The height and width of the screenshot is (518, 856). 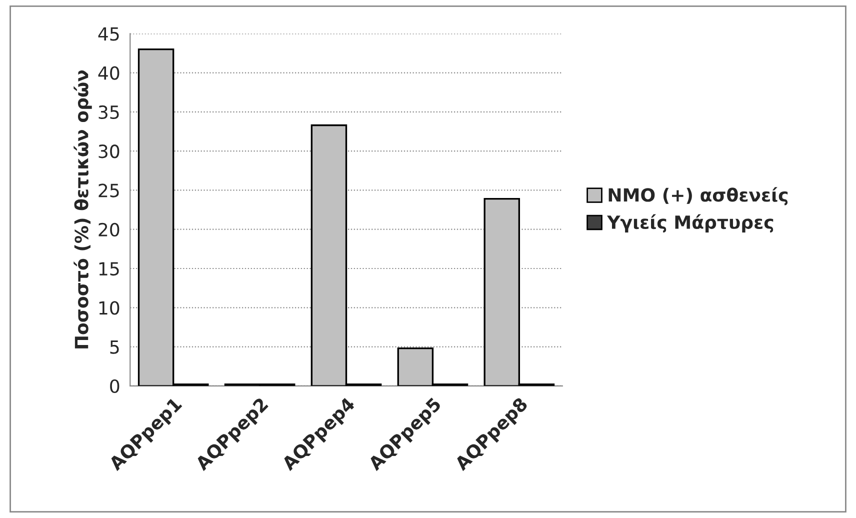 I want to click on y-tick-label: 20, so click(x=109, y=229).